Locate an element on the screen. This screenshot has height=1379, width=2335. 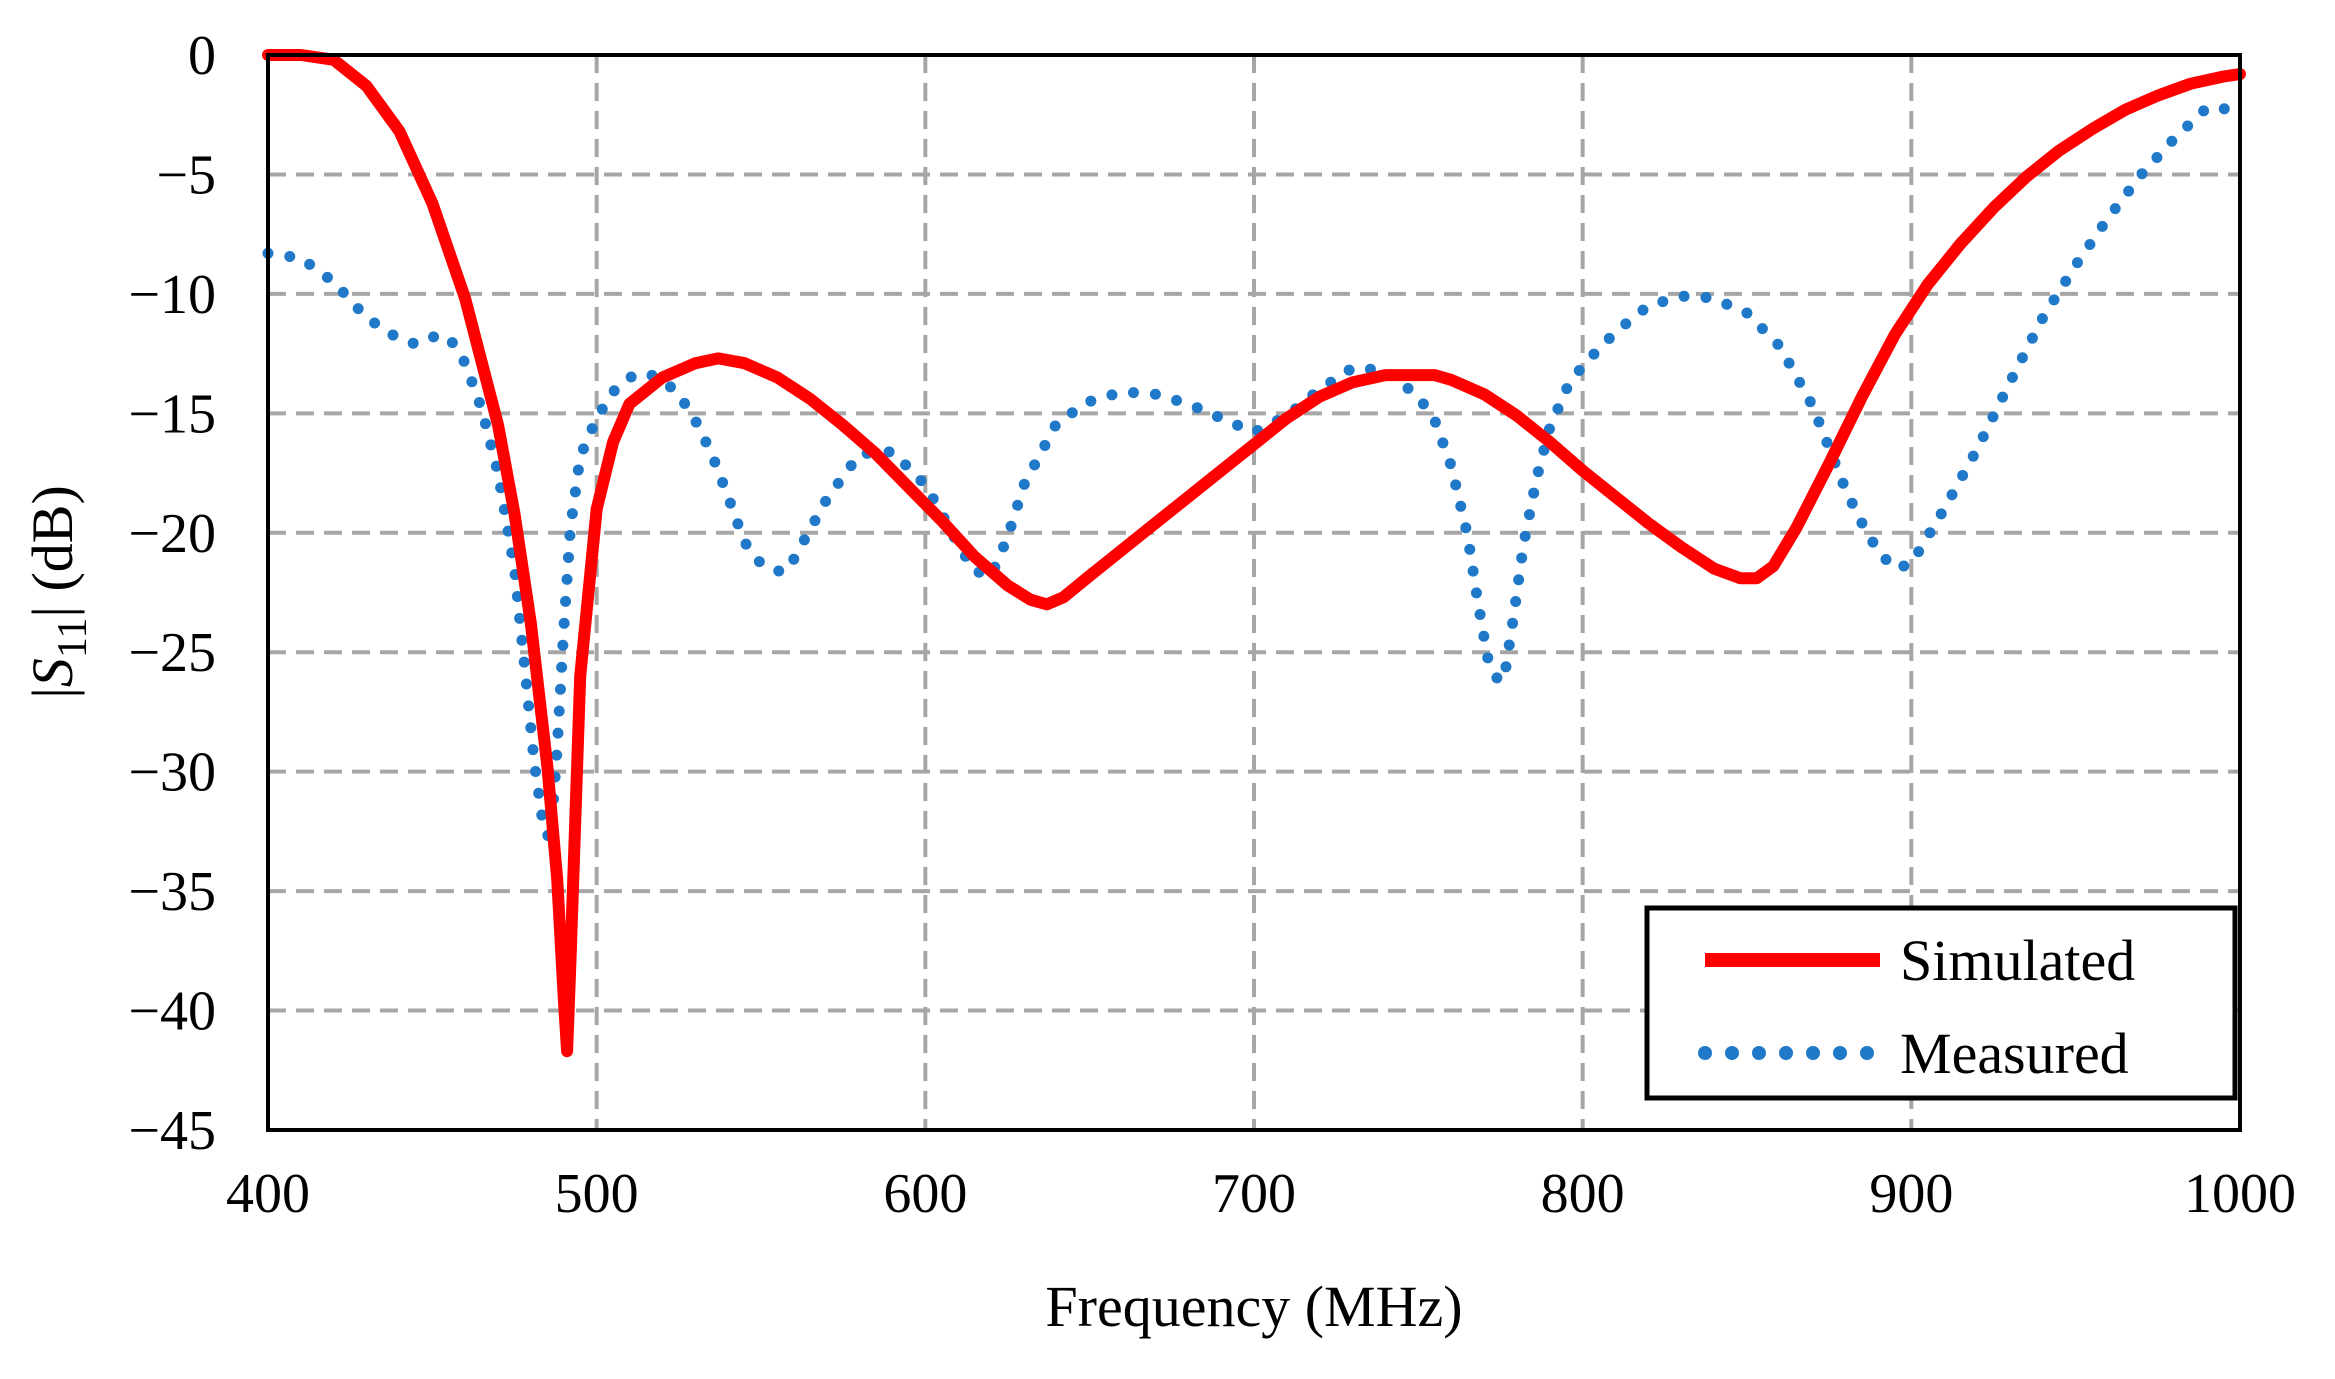
x-tick-label: 900 is located at coordinates (1911, 1194).